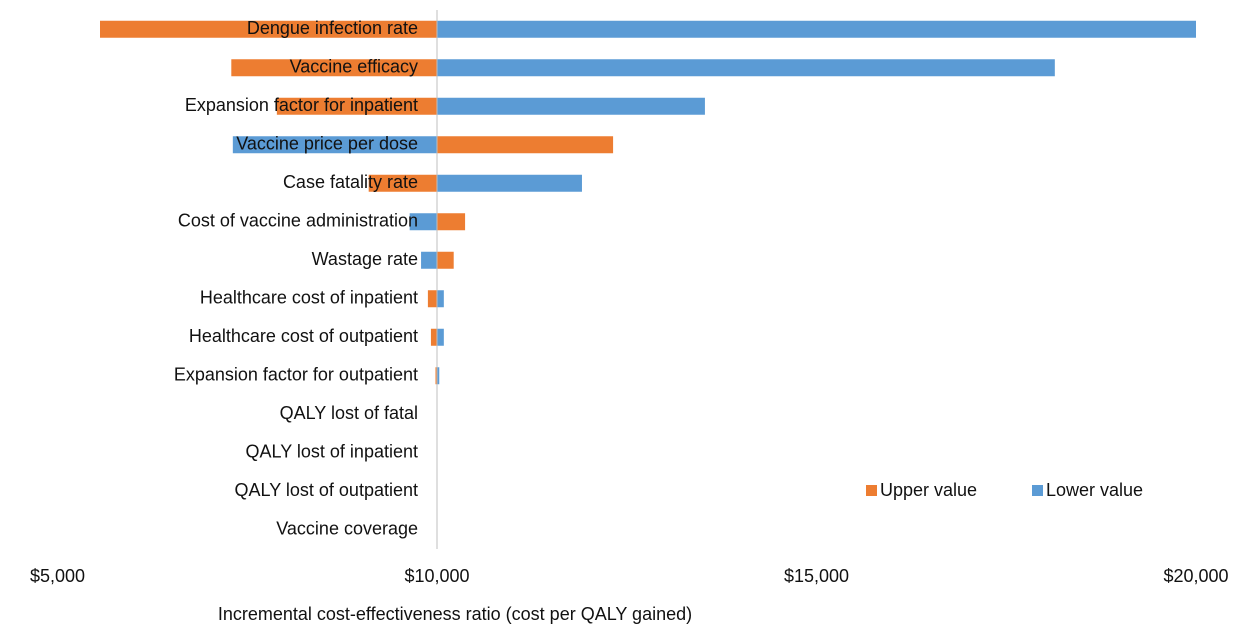 The height and width of the screenshot is (632, 1250). I want to click on category-label: QALY lost of inpatient, so click(332, 452).